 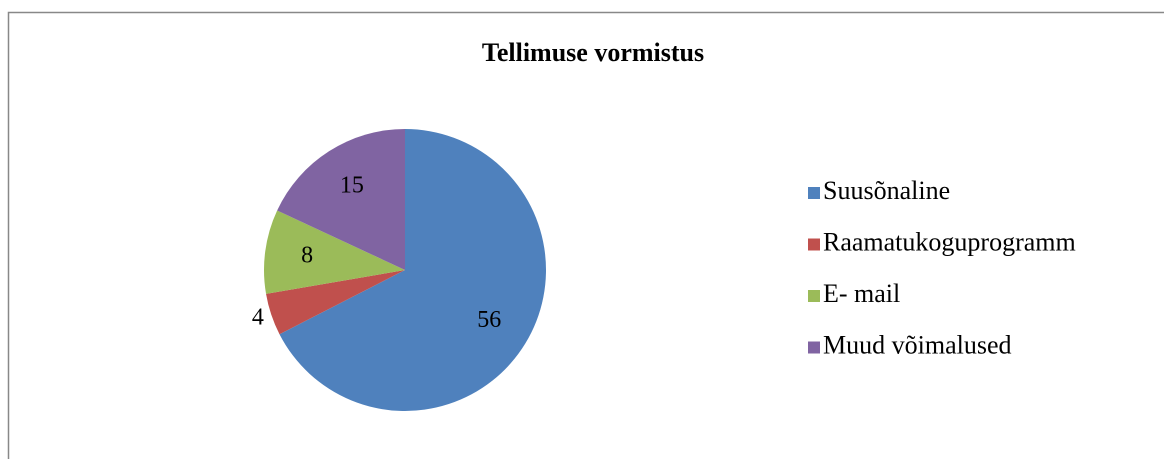 What do you see at coordinates (593, 52) in the screenshot?
I see `chart-title: Tellimuse vormistus` at bounding box center [593, 52].